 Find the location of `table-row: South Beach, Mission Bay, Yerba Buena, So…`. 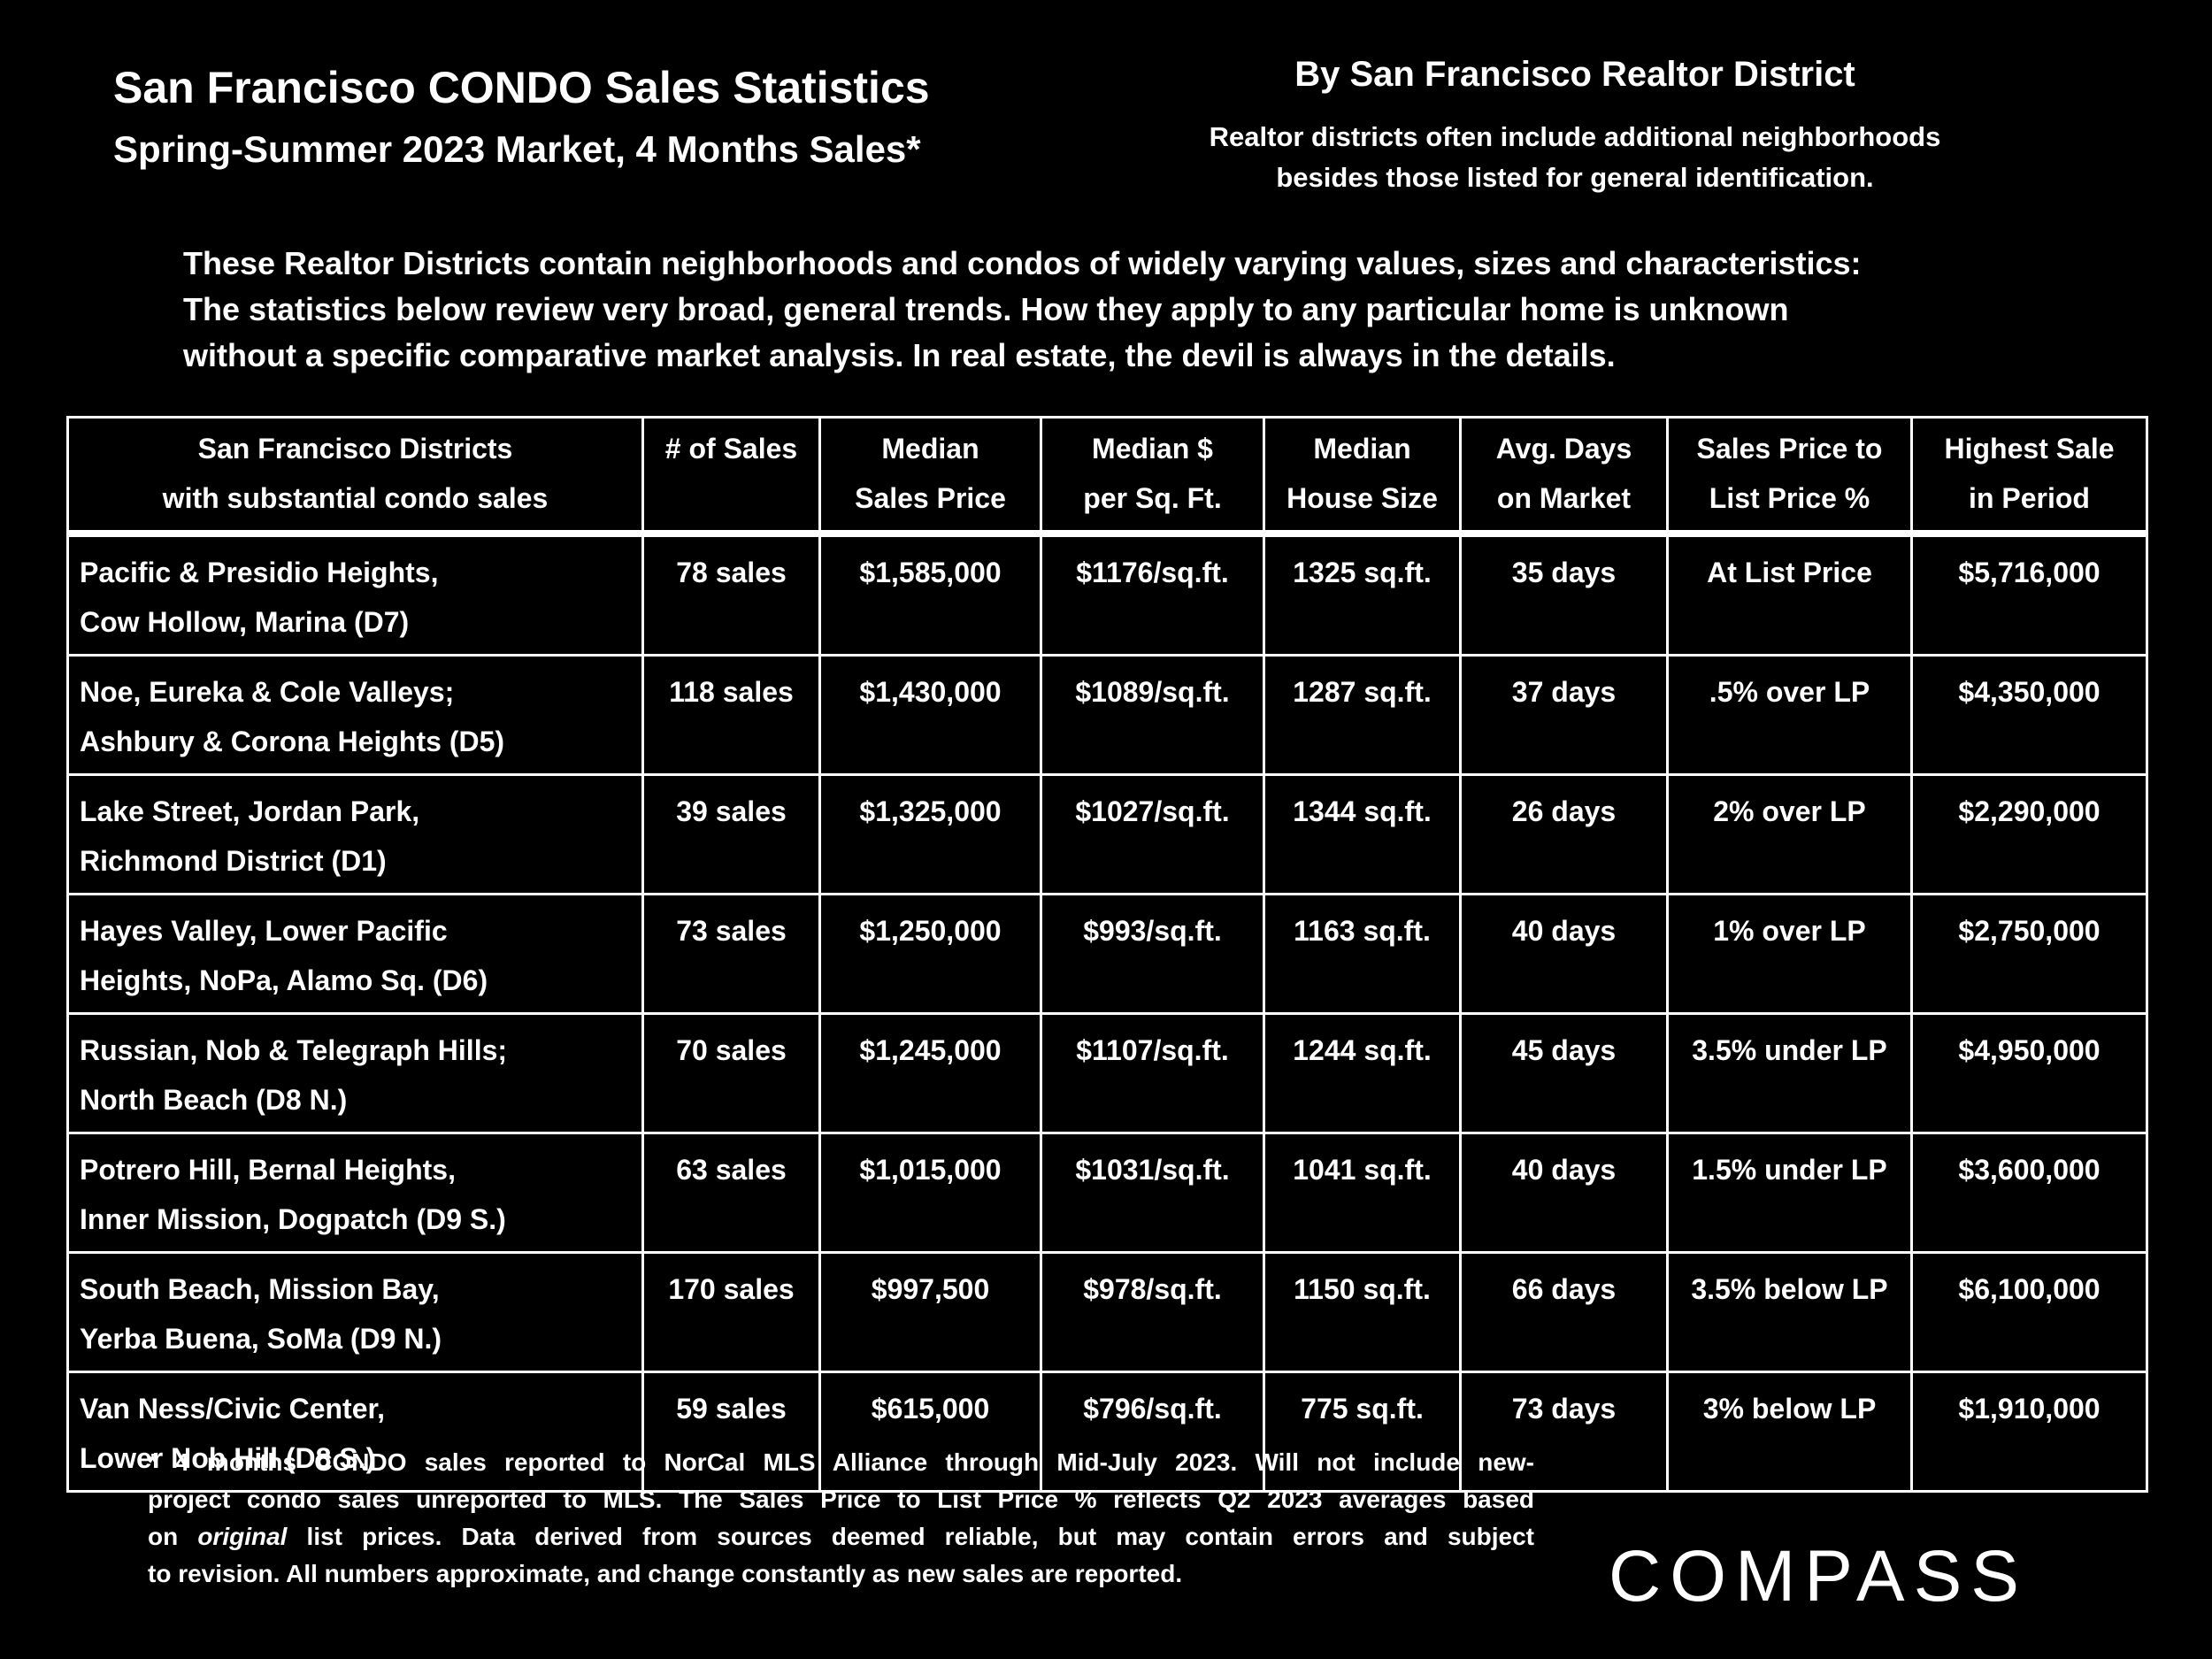

table-row: South Beach, Mission Bay, Yerba Buena, So… is located at coordinates (1107, 1312).